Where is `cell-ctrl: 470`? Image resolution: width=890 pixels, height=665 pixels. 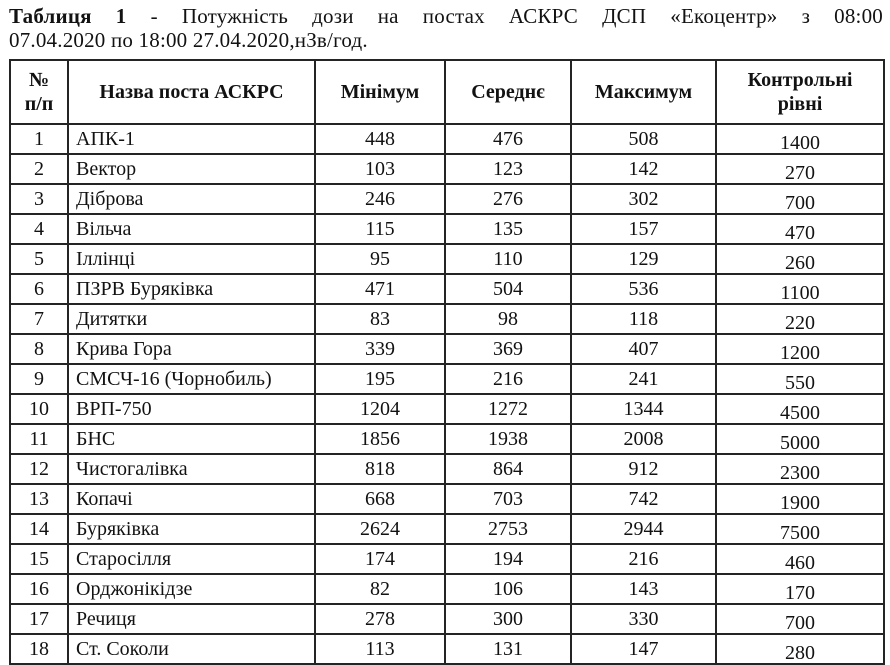
cell-ctrl: 470 is located at coordinates (800, 229).